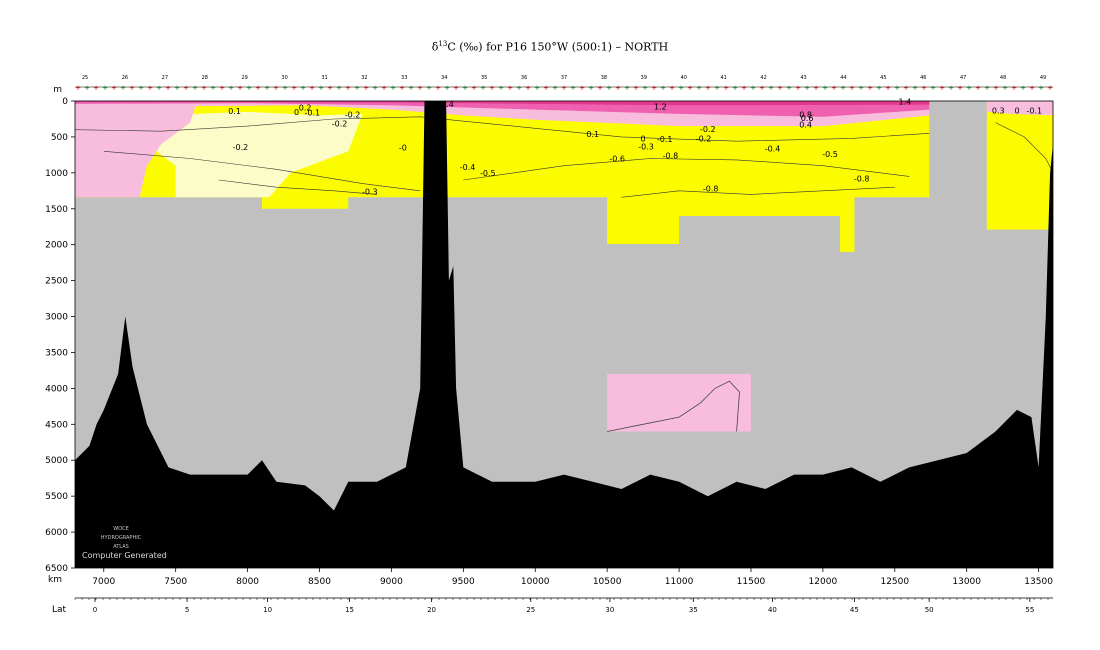  What do you see at coordinates (57, 90) in the screenshot?
I see `depth-axis-unit: m` at bounding box center [57, 90].